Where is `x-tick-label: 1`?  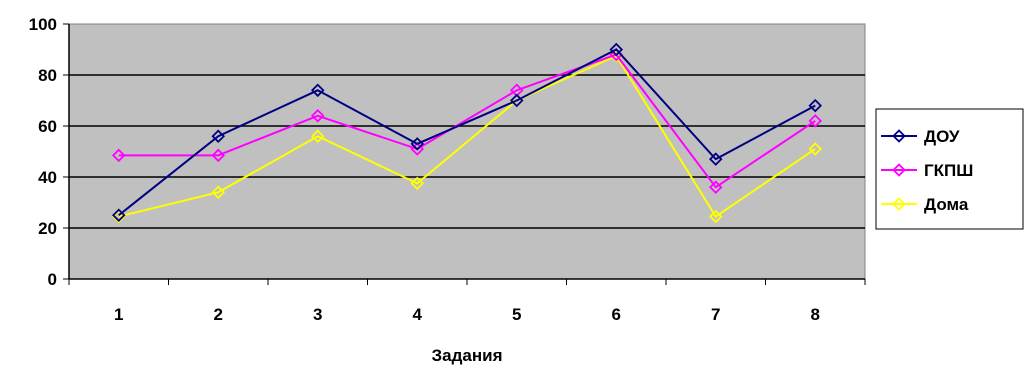 x-tick-label: 1 is located at coordinates (118, 314).